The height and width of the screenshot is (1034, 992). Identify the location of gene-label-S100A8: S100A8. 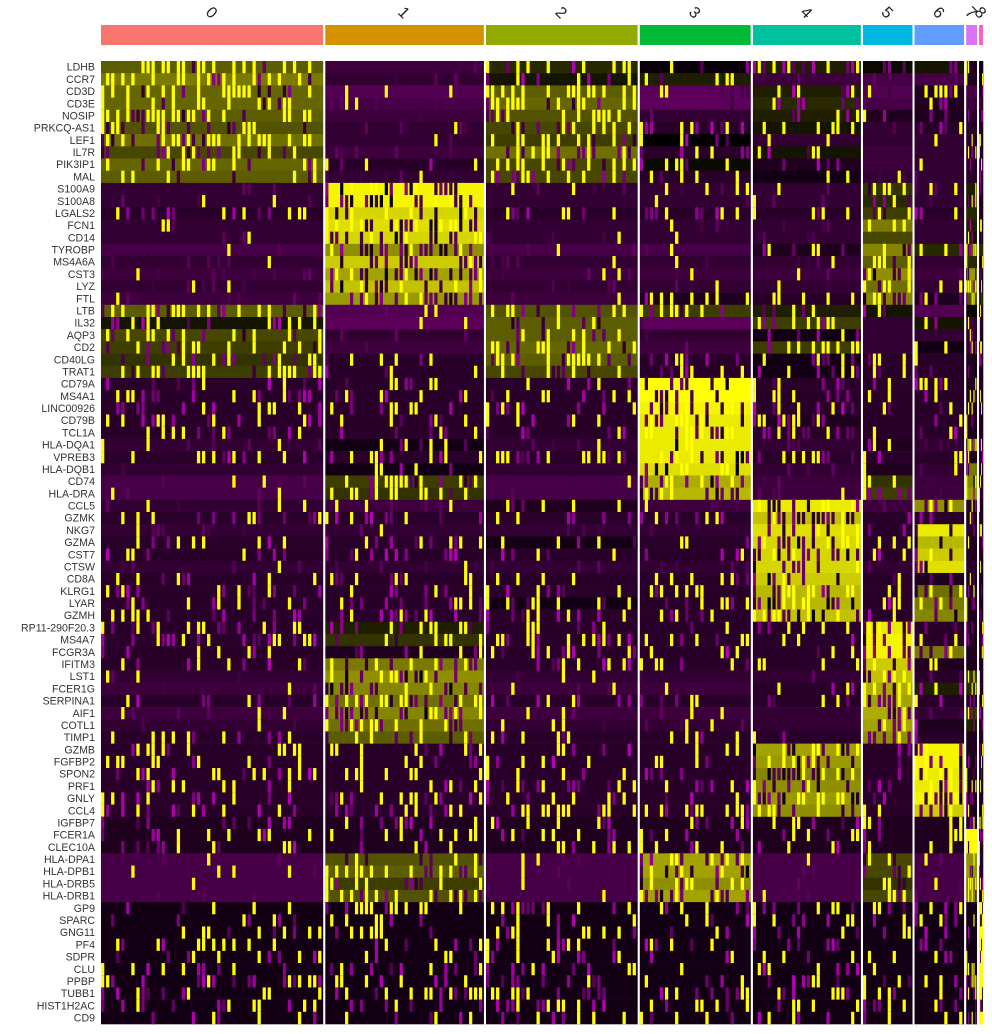
(76, 202).